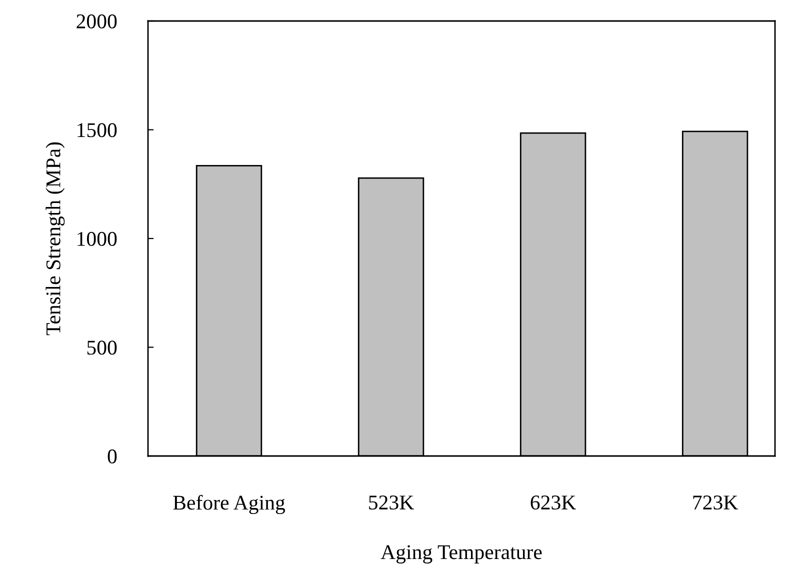 Image resolution: width=785 pixels, height=583 pixels. I want to click on x-axis-title: Aging Temperature, so click(461, 554).